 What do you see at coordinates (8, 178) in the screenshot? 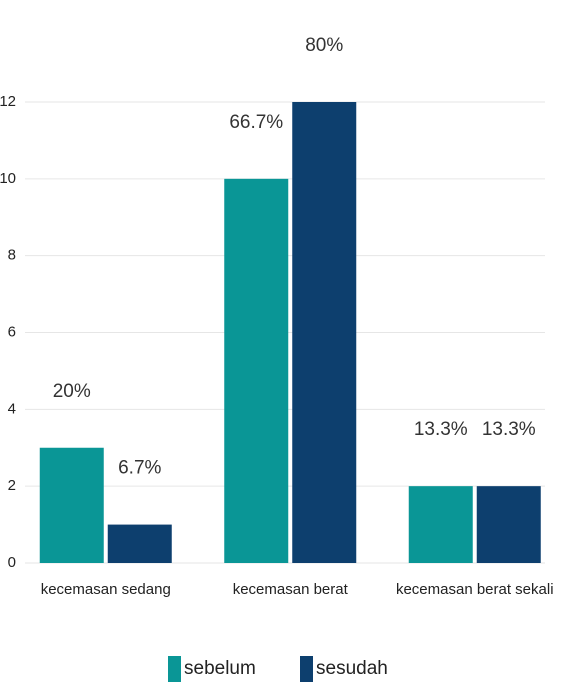
I see `y-tick-label: 10` at bounding box center [8, 178].